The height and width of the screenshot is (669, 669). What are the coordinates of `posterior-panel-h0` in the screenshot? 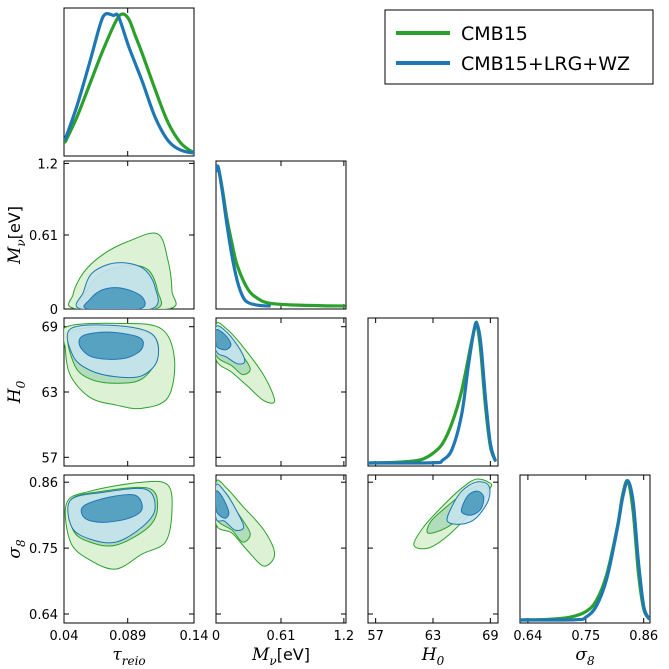 It's located at (432, 392).